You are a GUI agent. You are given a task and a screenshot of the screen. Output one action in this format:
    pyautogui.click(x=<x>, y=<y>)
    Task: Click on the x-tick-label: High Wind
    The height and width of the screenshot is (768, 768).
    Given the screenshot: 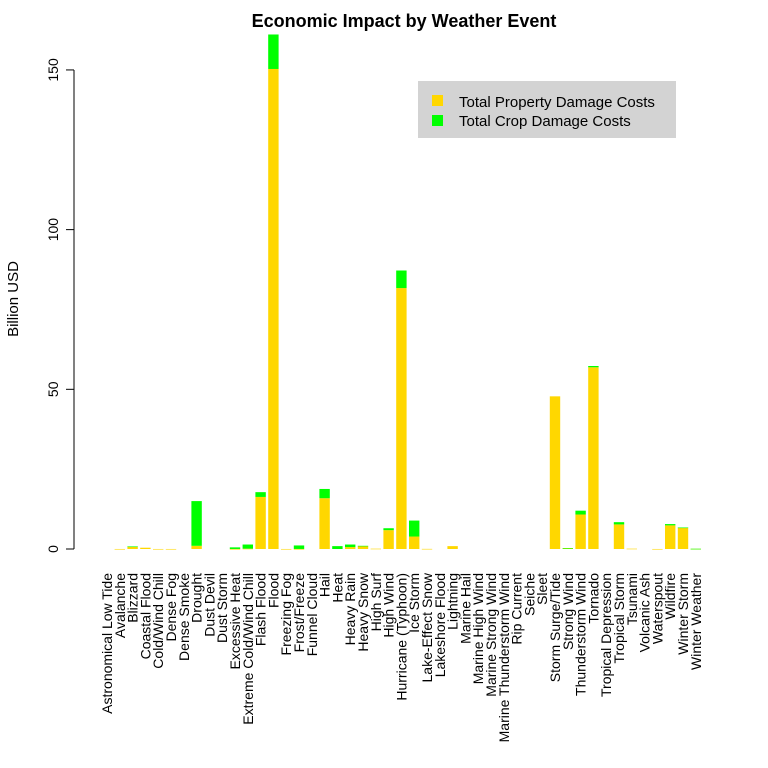 What is the action you would take?
    pyautogui.click(x=389, y=605)
    